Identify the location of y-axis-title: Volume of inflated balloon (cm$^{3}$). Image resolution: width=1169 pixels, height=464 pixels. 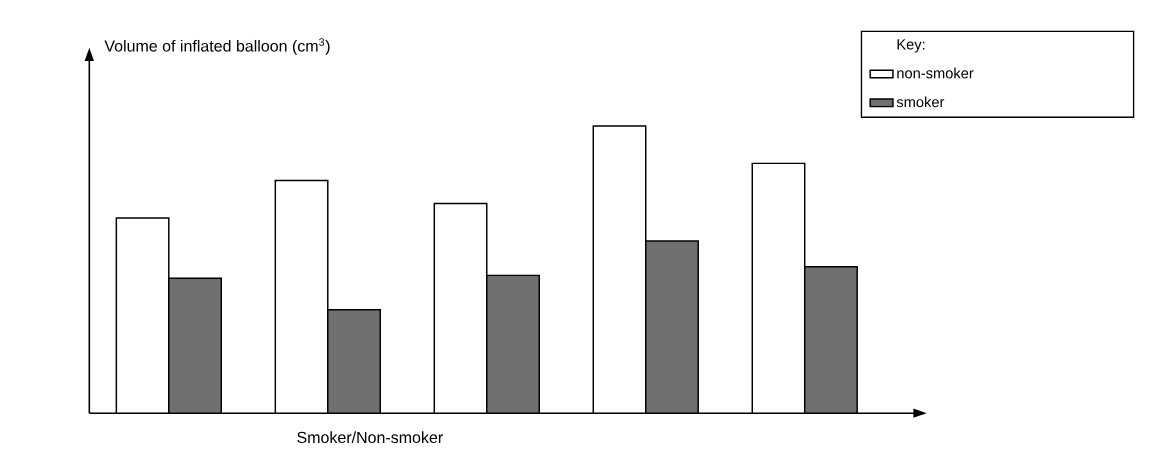
(217, 46).